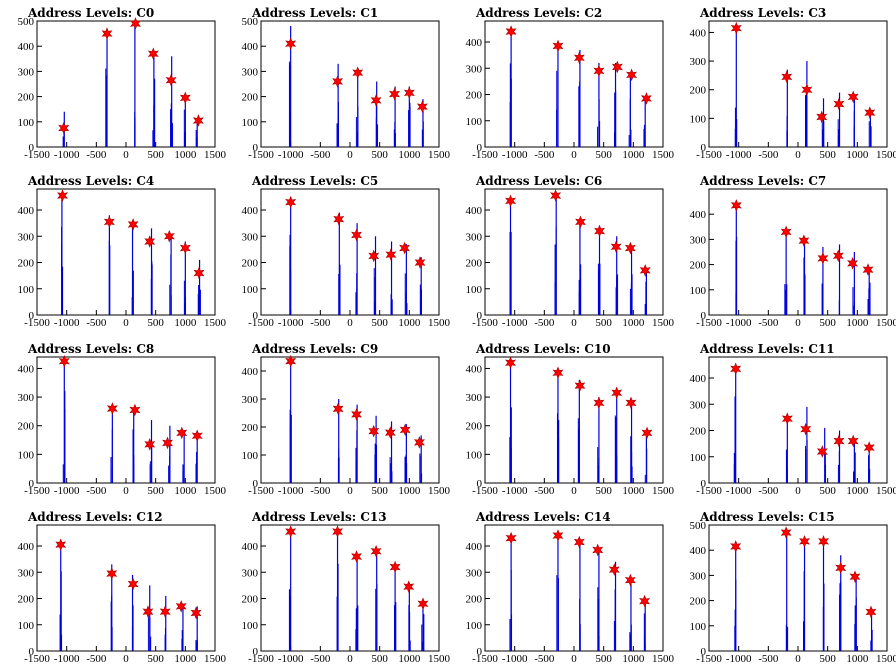  I want to click on panel-title: Address Levels: C1, so click(314, 13).